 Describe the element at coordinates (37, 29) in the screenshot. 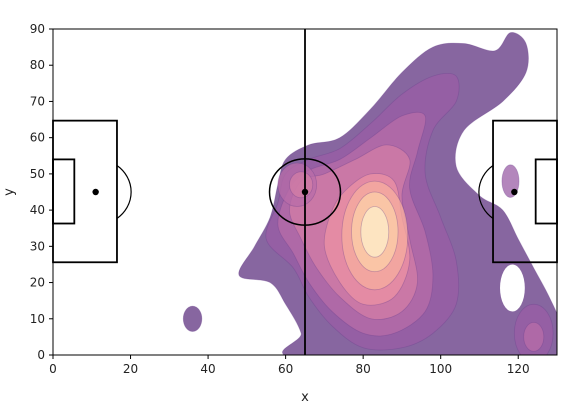

I see `y-tick-label: 90` at that location.